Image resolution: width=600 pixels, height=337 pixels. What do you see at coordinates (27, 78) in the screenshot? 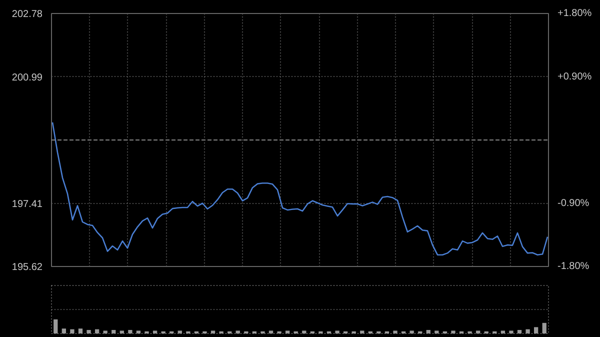
I see `y-tick-label: 200.99` at bounding box center [27, 78].